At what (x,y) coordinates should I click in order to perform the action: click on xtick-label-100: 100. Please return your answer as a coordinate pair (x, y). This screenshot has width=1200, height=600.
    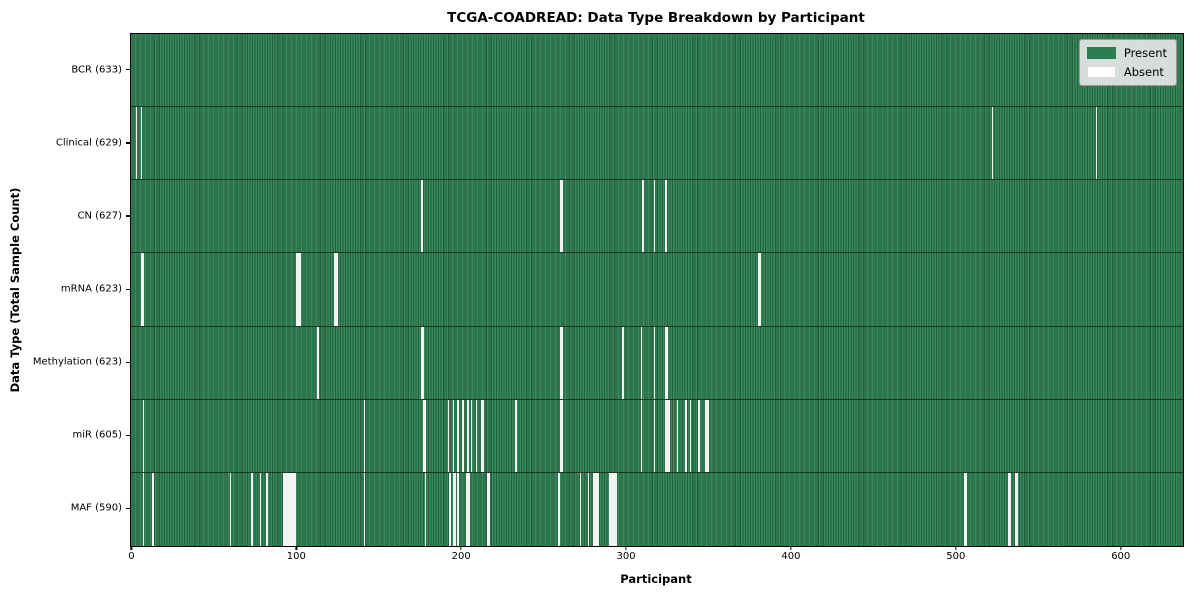
    Looking at the image, I should click on (296, 556).